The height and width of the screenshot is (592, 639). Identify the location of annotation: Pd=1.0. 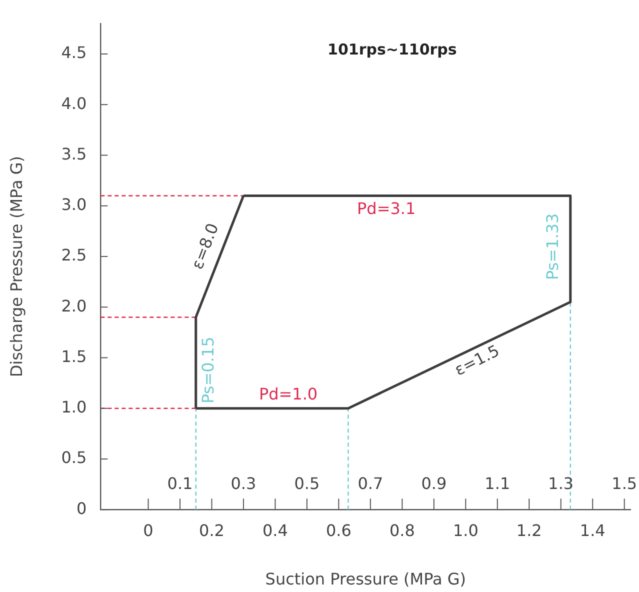
(288, 394).